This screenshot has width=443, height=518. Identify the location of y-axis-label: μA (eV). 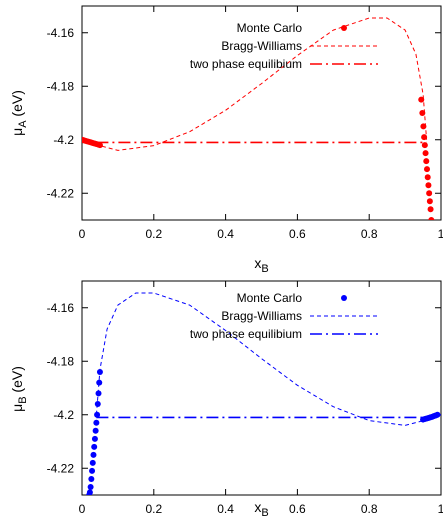
(19, 113).